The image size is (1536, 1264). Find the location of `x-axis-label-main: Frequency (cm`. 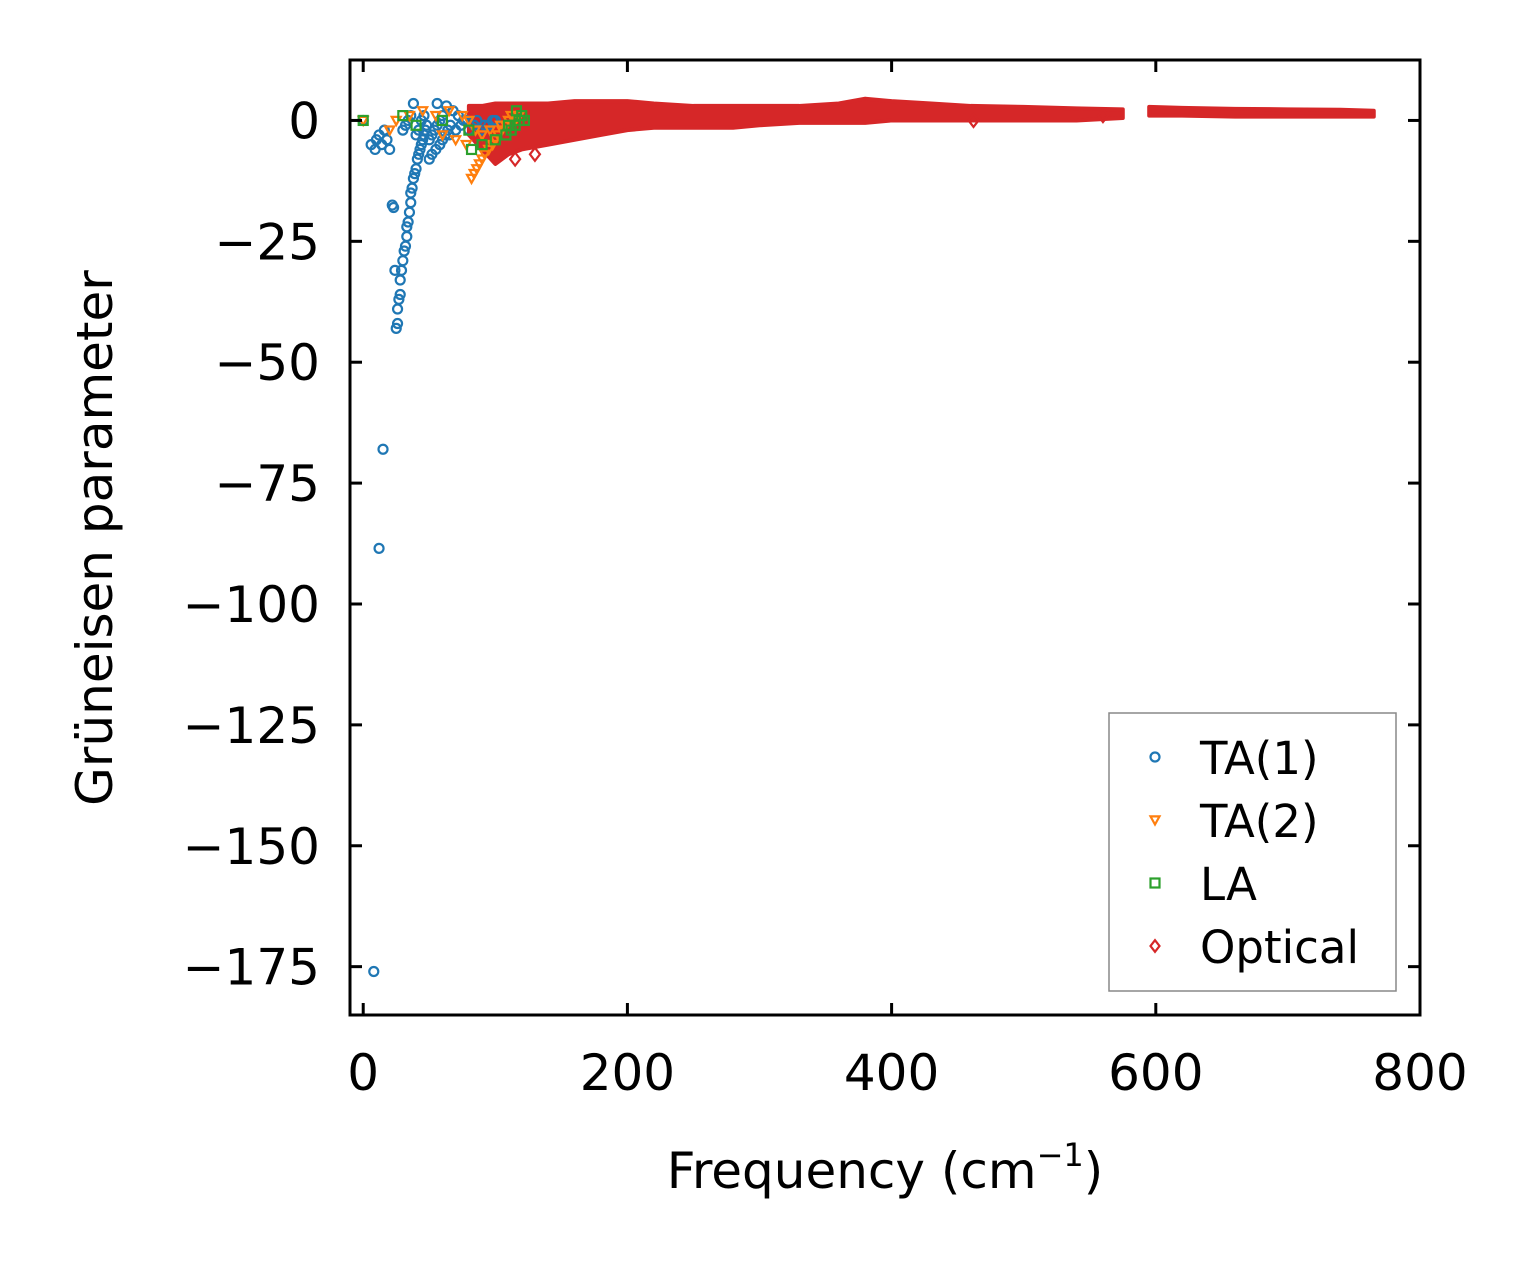

x-axis-label-main: Frequency (cm is located at coordinates (852, 1171).